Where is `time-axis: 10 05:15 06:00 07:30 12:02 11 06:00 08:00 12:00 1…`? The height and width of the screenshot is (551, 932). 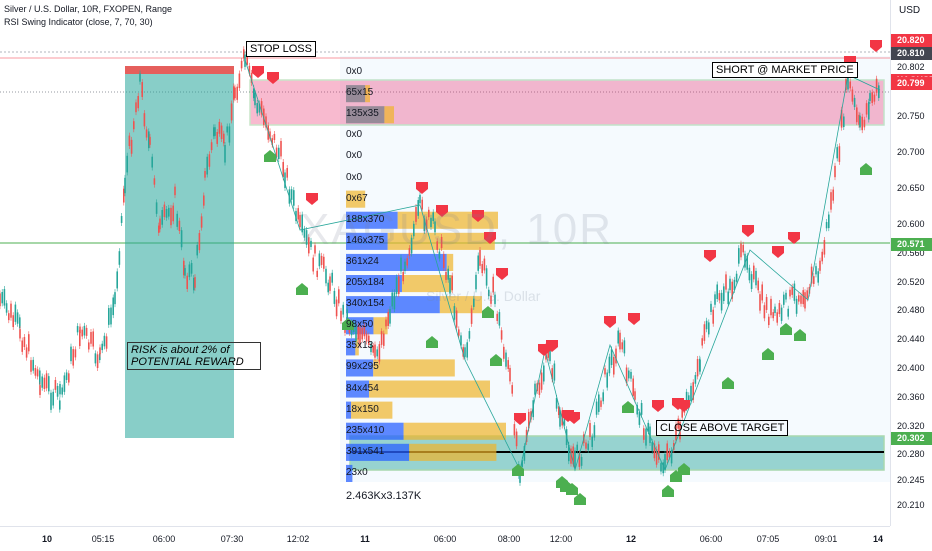 time-axis: 10 05:15 06:00 07:30 12:02 11 06:00 08:00 12:00 1… is located at coordinates (445, 538).